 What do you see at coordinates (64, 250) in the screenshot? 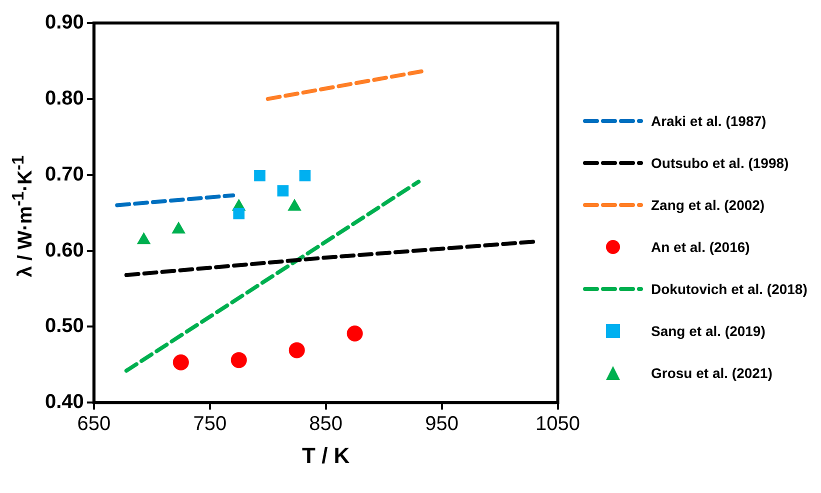
I see `y-tick-label: 0.60` at bounding box center [64, 250].